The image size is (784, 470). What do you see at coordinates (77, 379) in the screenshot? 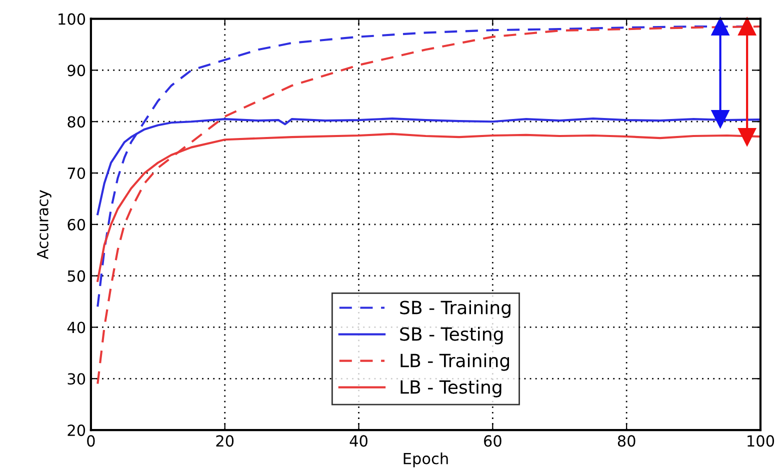
I see `y-tick-label: 30` at bounding box center [77, 379].